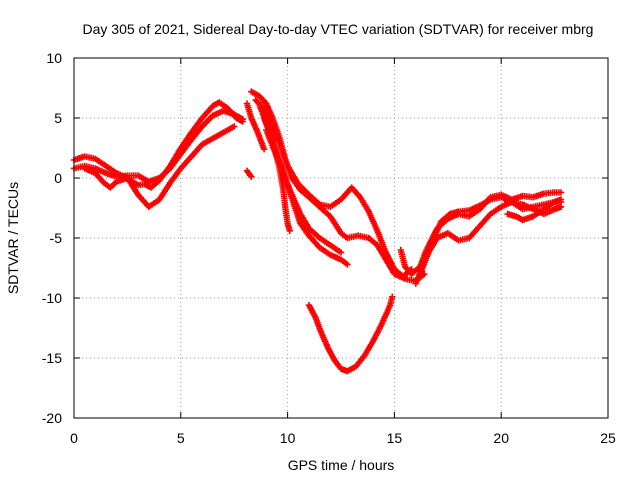  Describe the element at coordinates (341, 465) in the screenshot. I see `x-axis-title: GPS time / hours` at that location.